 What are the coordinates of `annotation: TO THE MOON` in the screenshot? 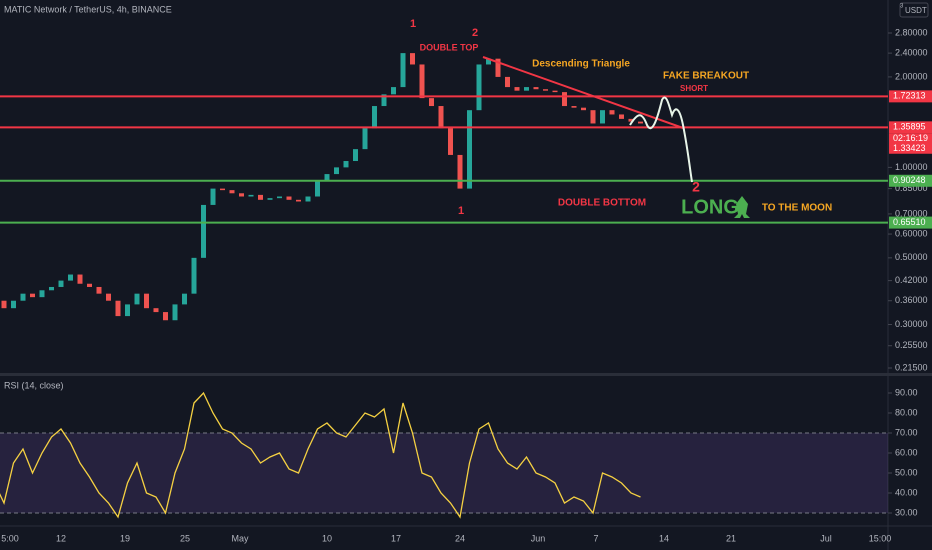 It's located at (797, 208).